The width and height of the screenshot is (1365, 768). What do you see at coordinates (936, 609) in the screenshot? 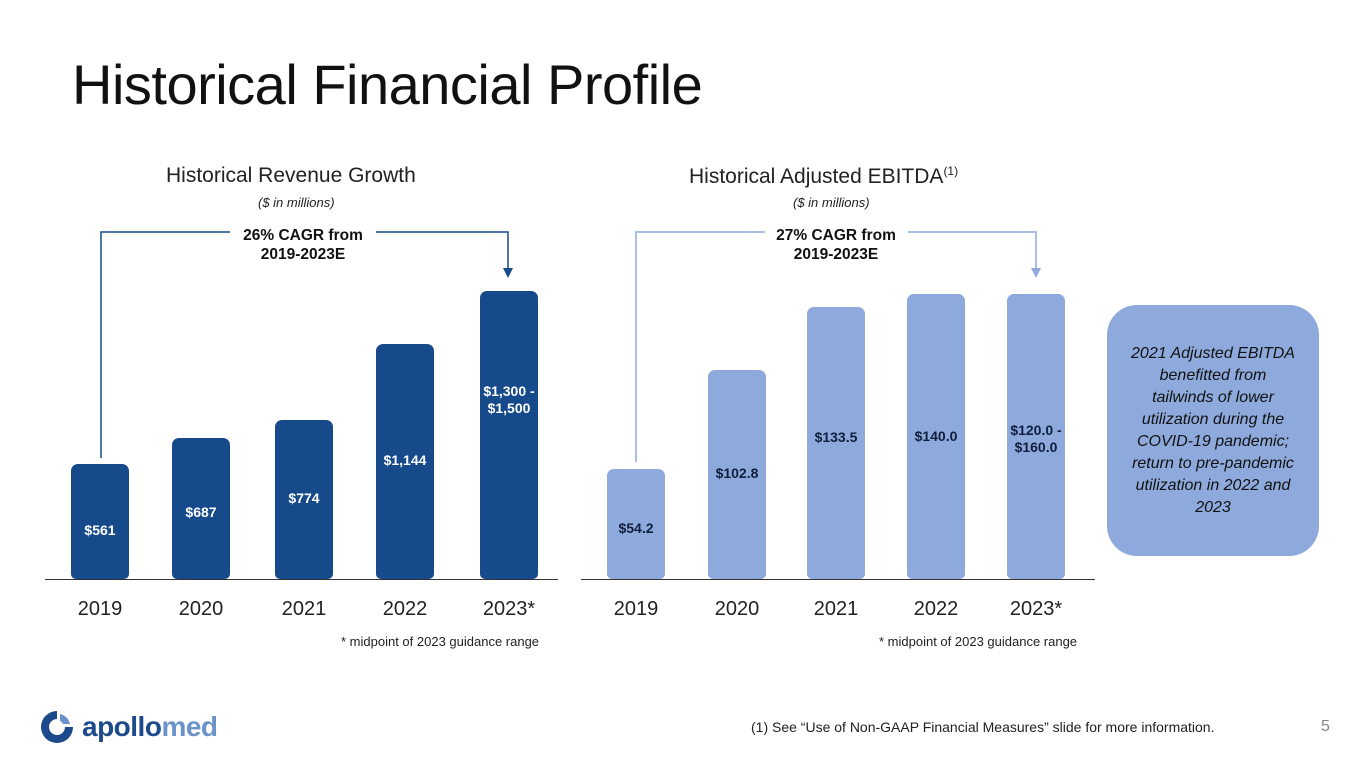
I see `ebitda-x-tick-label: 2022` at bounding box center [936, 609].